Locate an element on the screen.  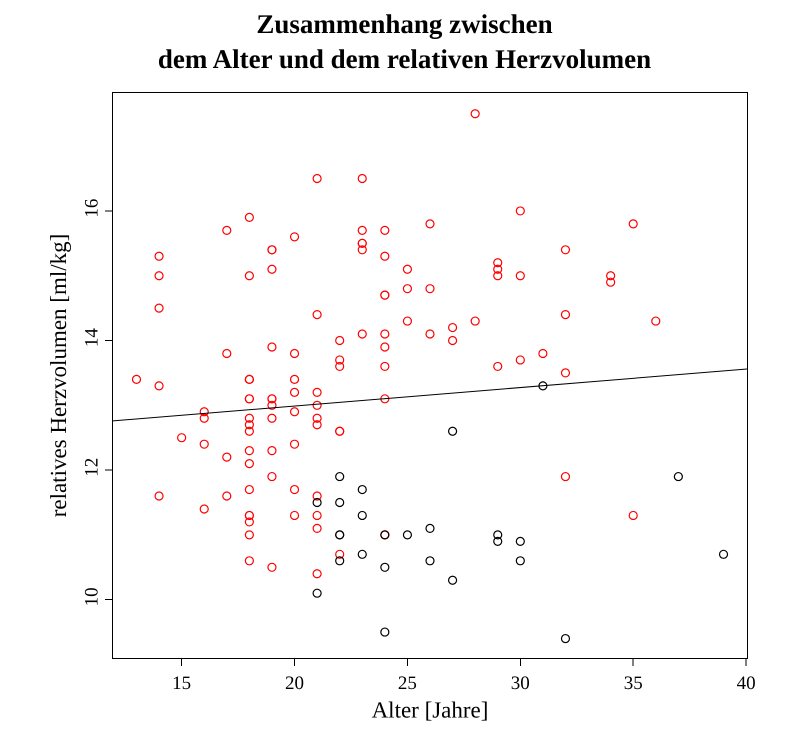
x-tick-label: 25 is located at coordinates (407, 683).